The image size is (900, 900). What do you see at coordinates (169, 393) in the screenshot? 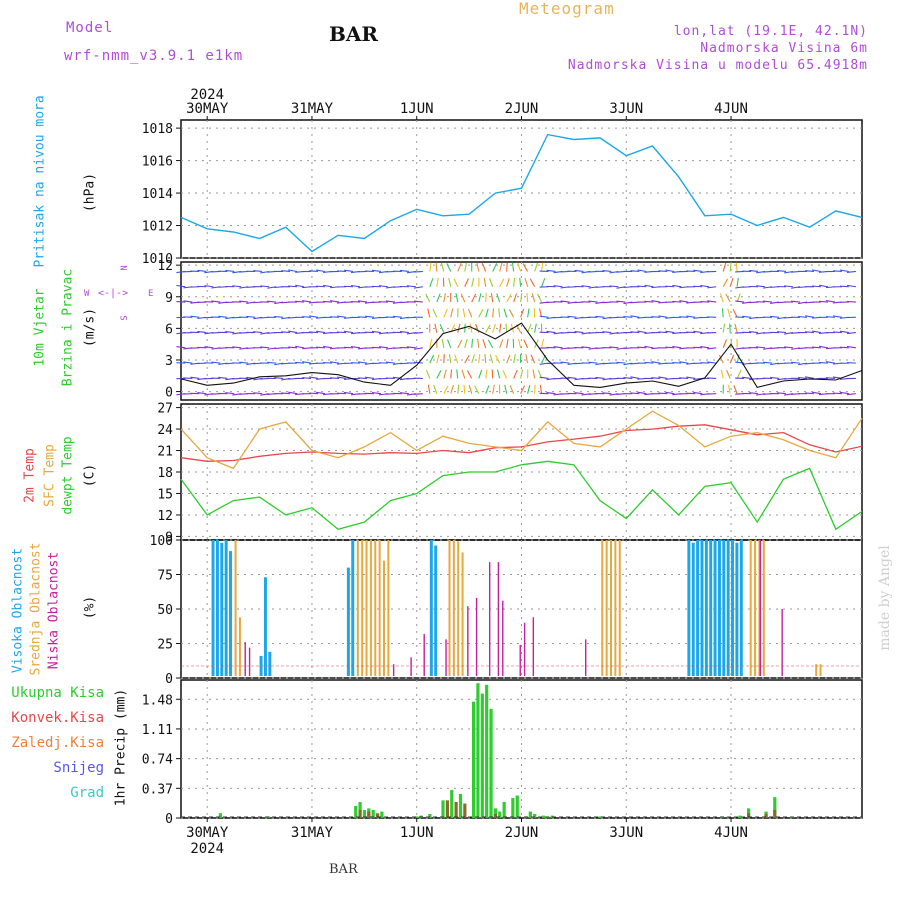
I see `wind-tick-label: 0` at bounding box center [169, 393].